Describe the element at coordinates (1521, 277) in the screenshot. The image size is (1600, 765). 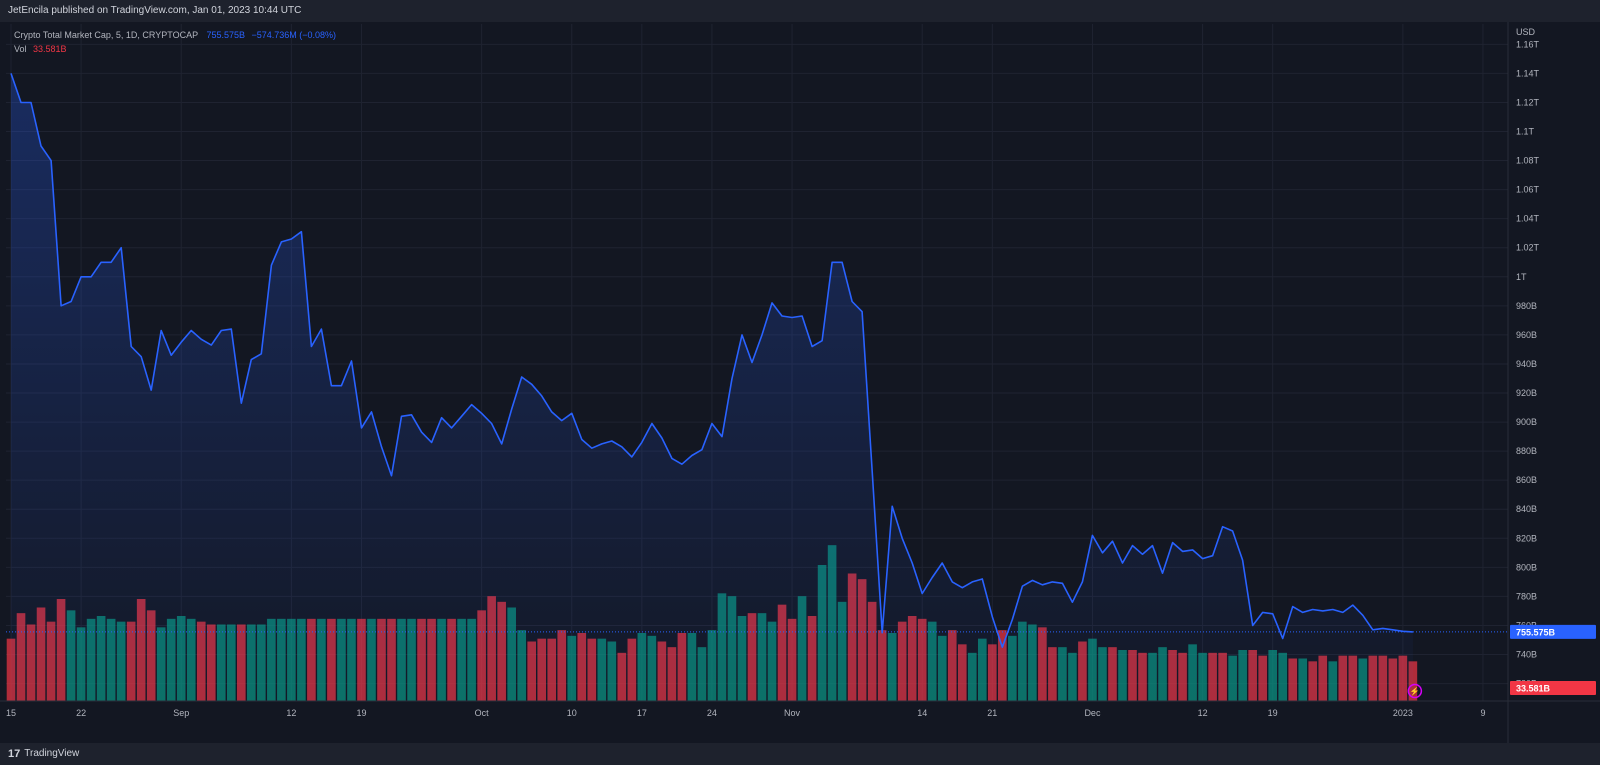
I see `y-tick-label: 1T` at that location.